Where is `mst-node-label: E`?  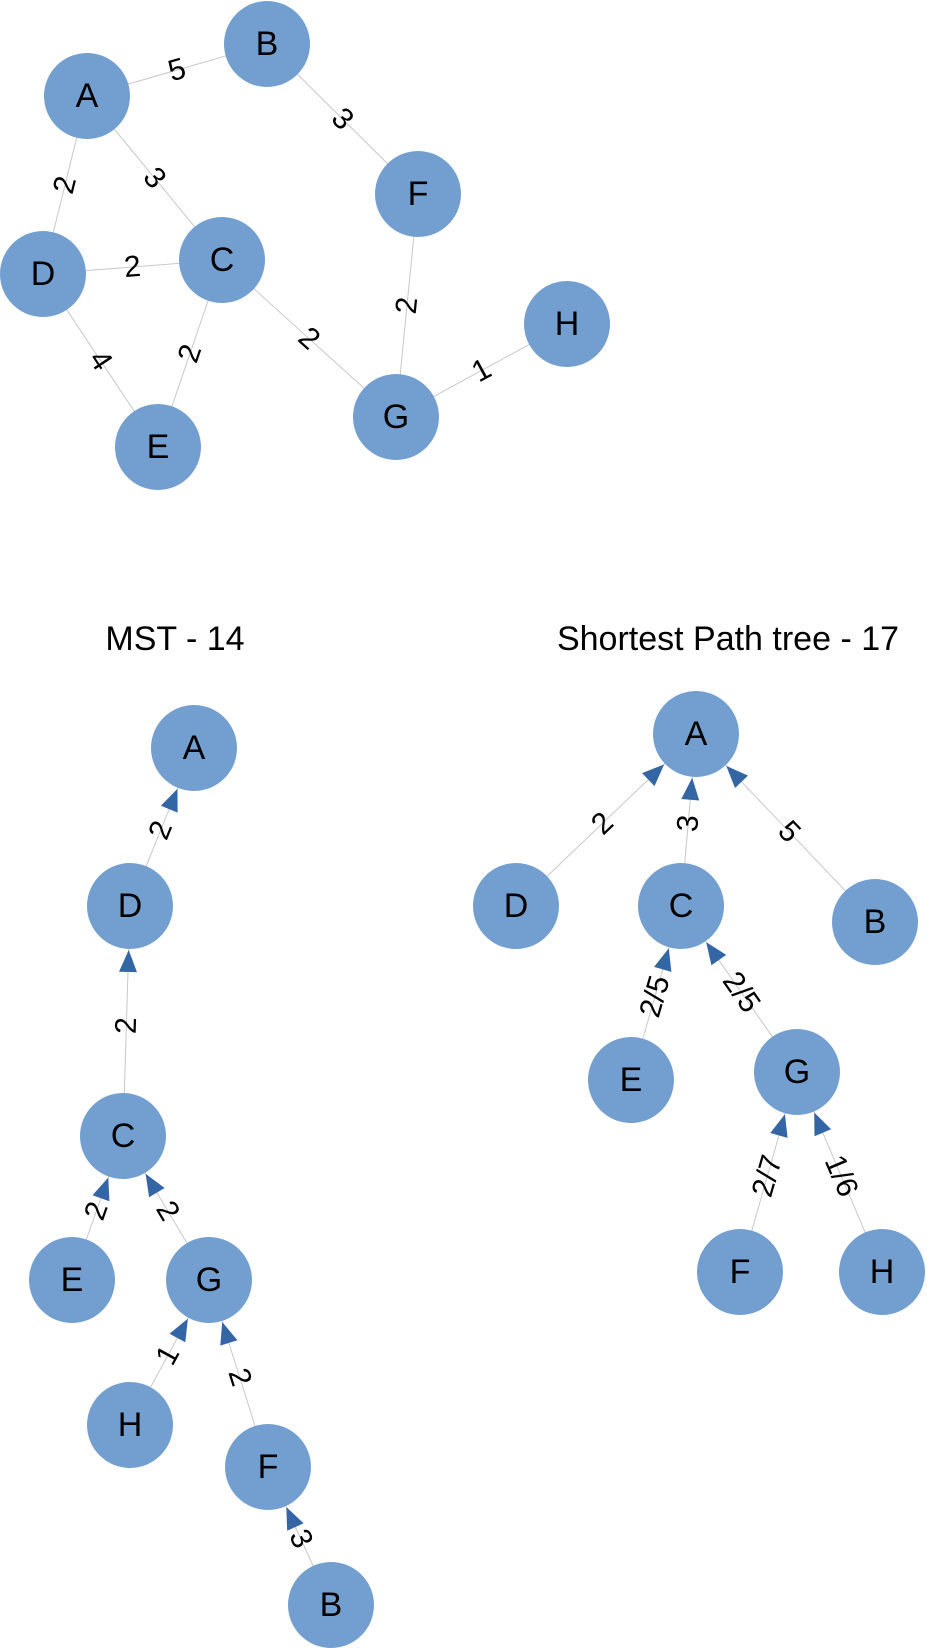
mst-node-label: E is located at coordinates (72, 1280).